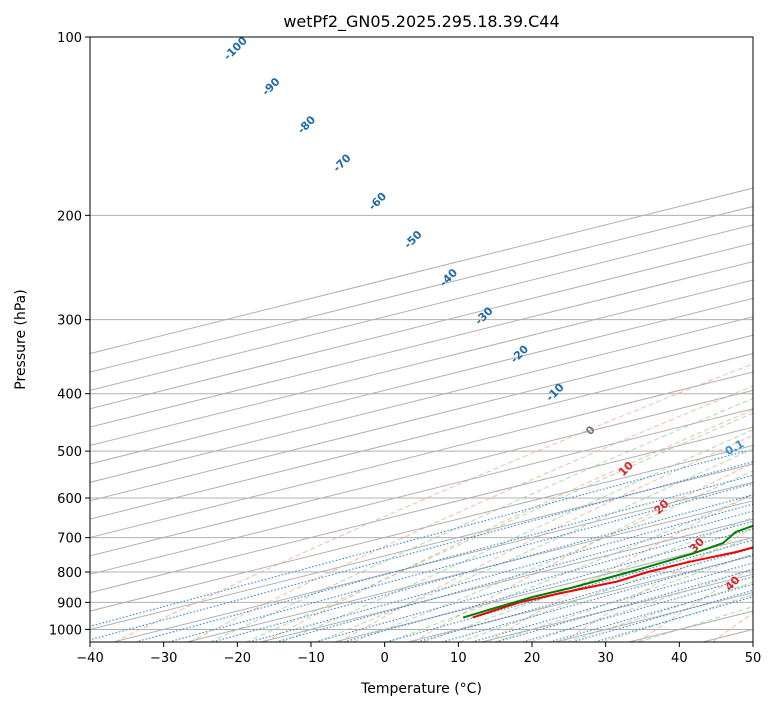 This screenshot has height=708, width=775. I want to click on x-axis-label: Temperature (°C), so click(421, 689).